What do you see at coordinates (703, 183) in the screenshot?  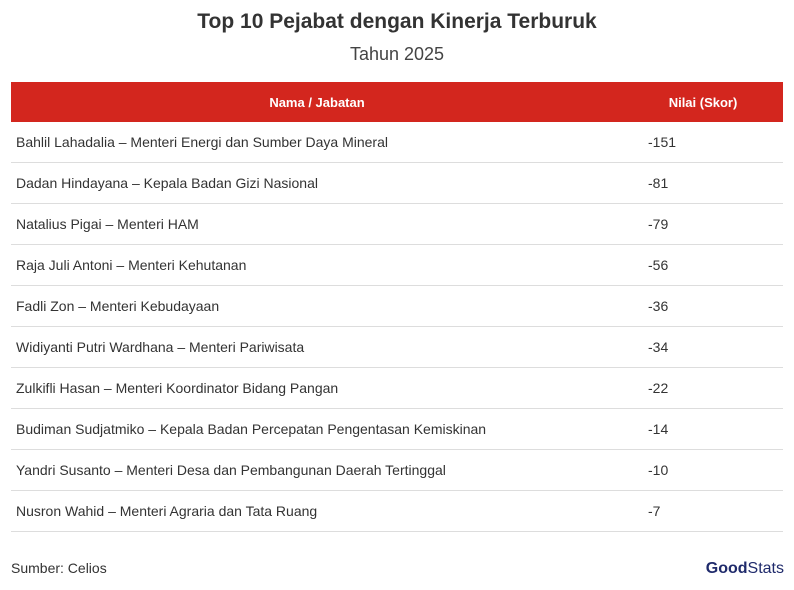 I see `value-cell: -81` at bounding box center [703, 183].